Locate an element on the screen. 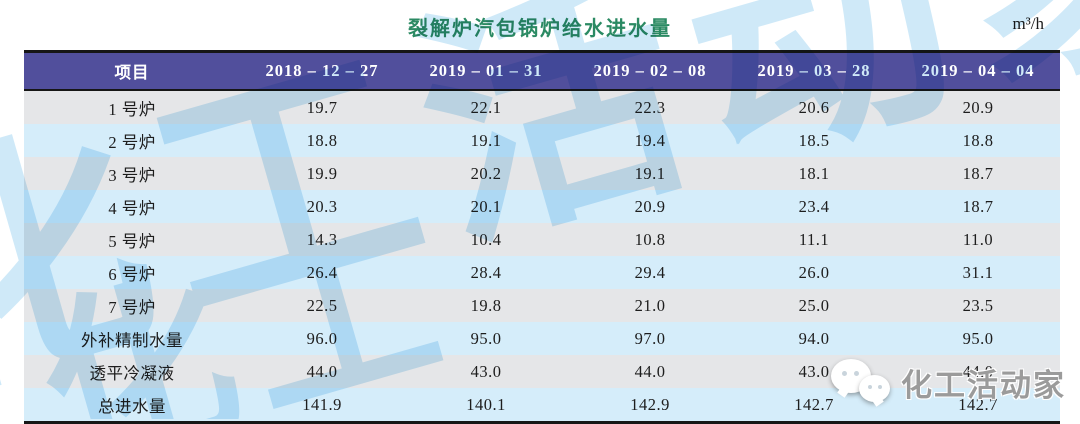 The width and height of the screenshot is (1080, 424). cell: 10.4 is located at coordinates (486, 239).